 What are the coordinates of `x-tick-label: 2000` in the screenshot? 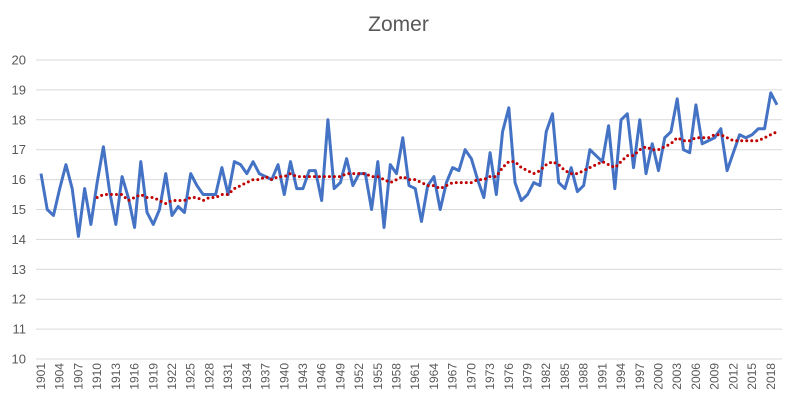 It's located at (658, 376).